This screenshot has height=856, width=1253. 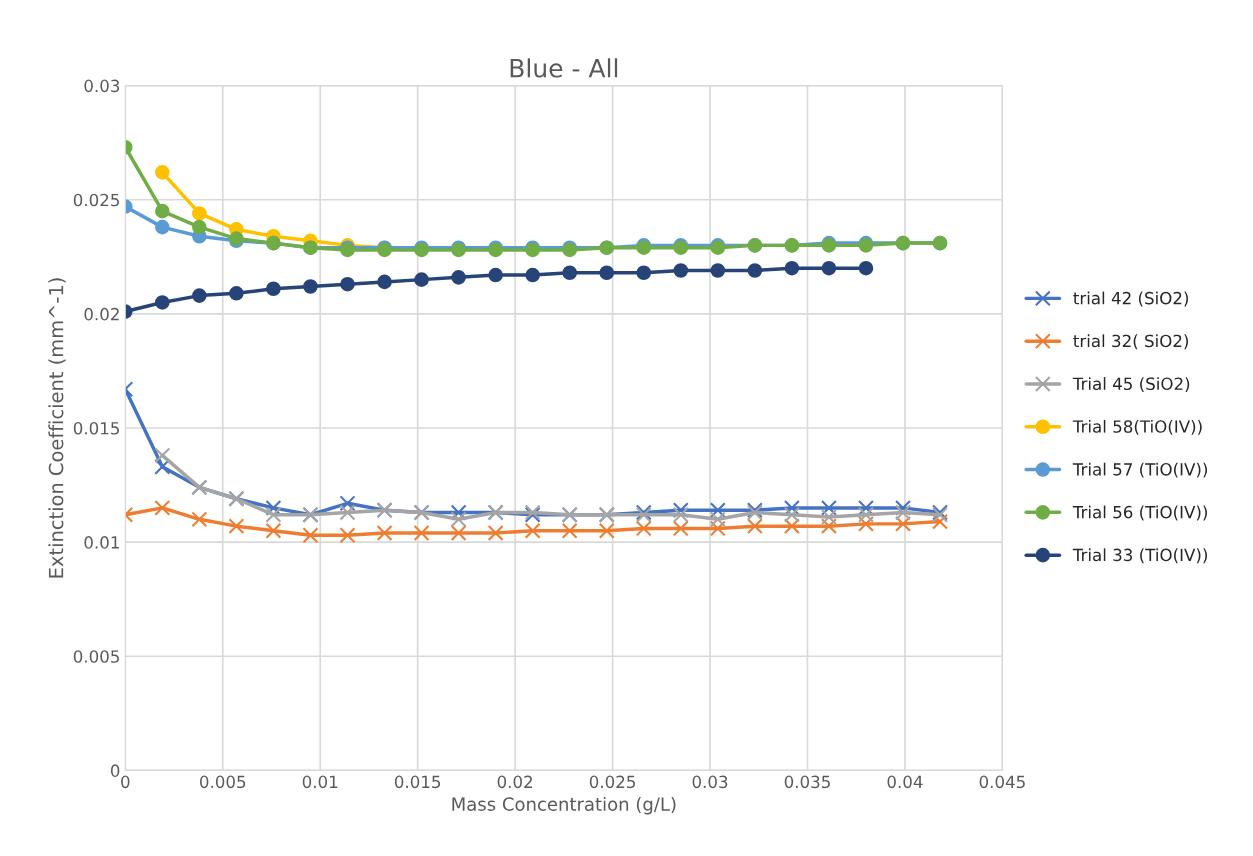 What do you see at coordinates (807, 782) in the screenshot?
I see `x-tick-label: 0.035` at bounding box center [807, 782].